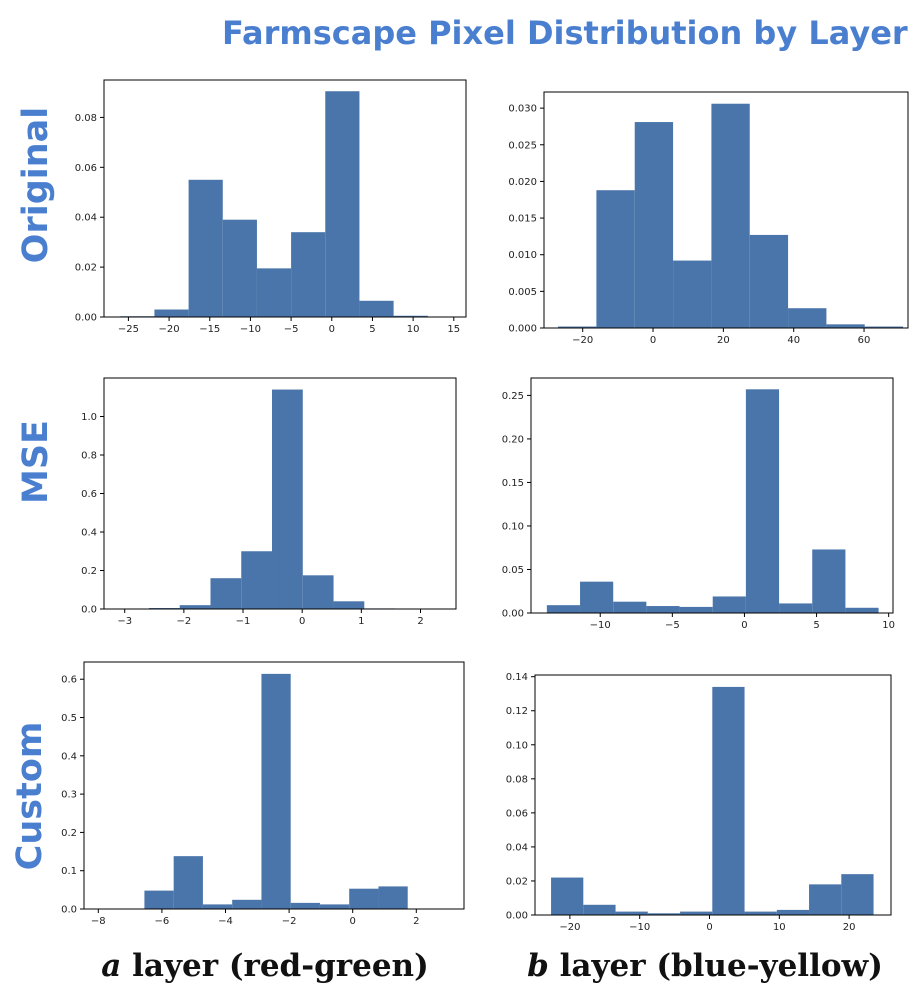 Image resolution: width=922 pixels, height=1000 pixels. Describe the element at coordinates (291, 329) in the screenshot. I see `x-tick-label: −5` at that location.